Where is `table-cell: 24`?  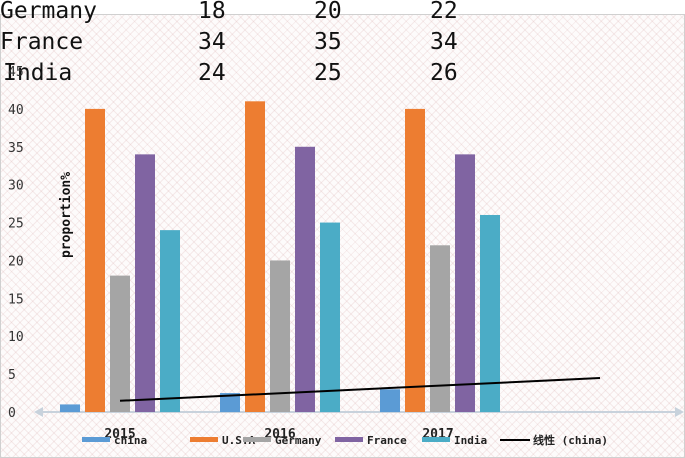 table-cell: 24 is located at coordinates (212, 73).